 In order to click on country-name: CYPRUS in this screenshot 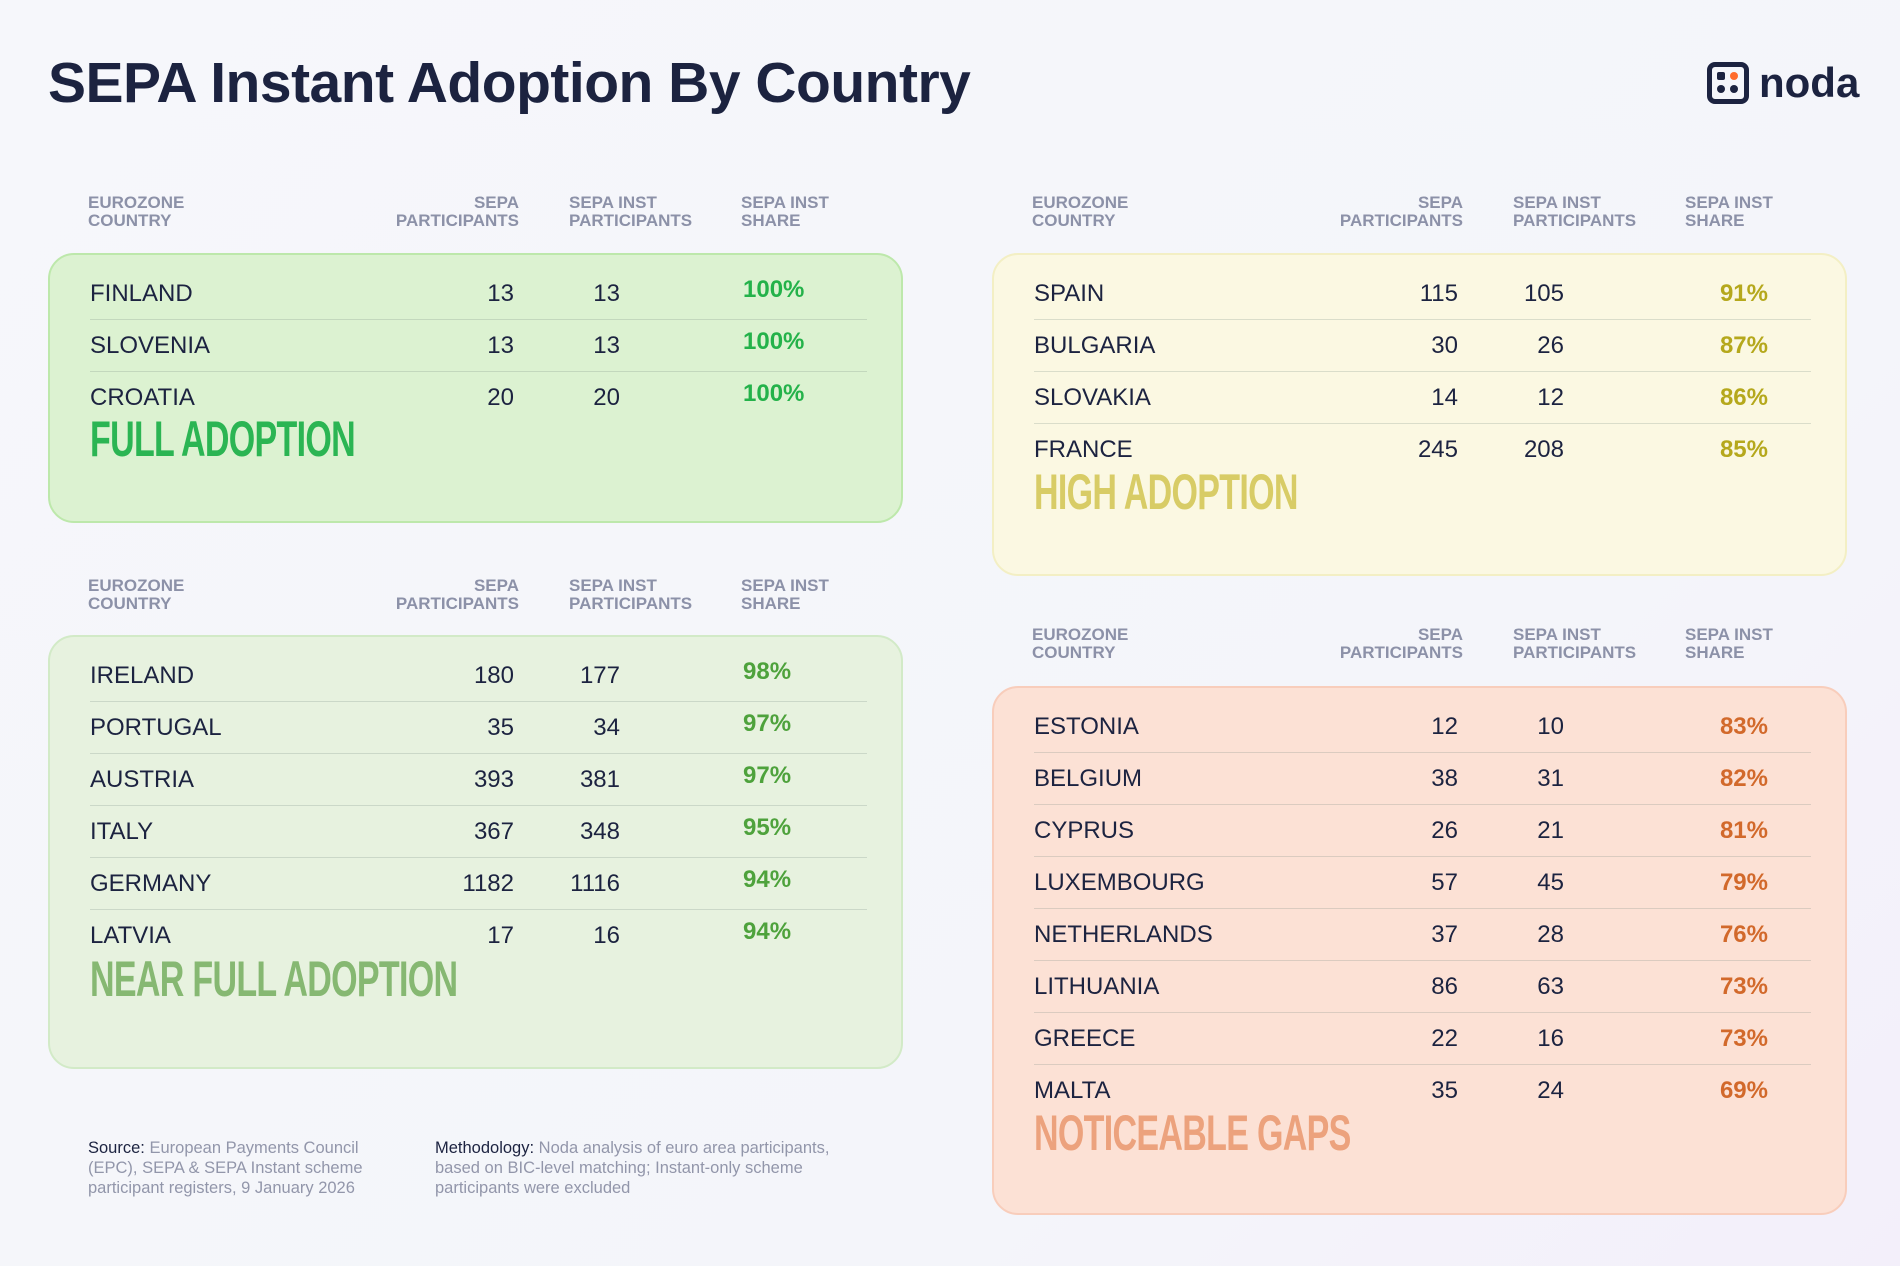, I will do `click(1084, 830)`.